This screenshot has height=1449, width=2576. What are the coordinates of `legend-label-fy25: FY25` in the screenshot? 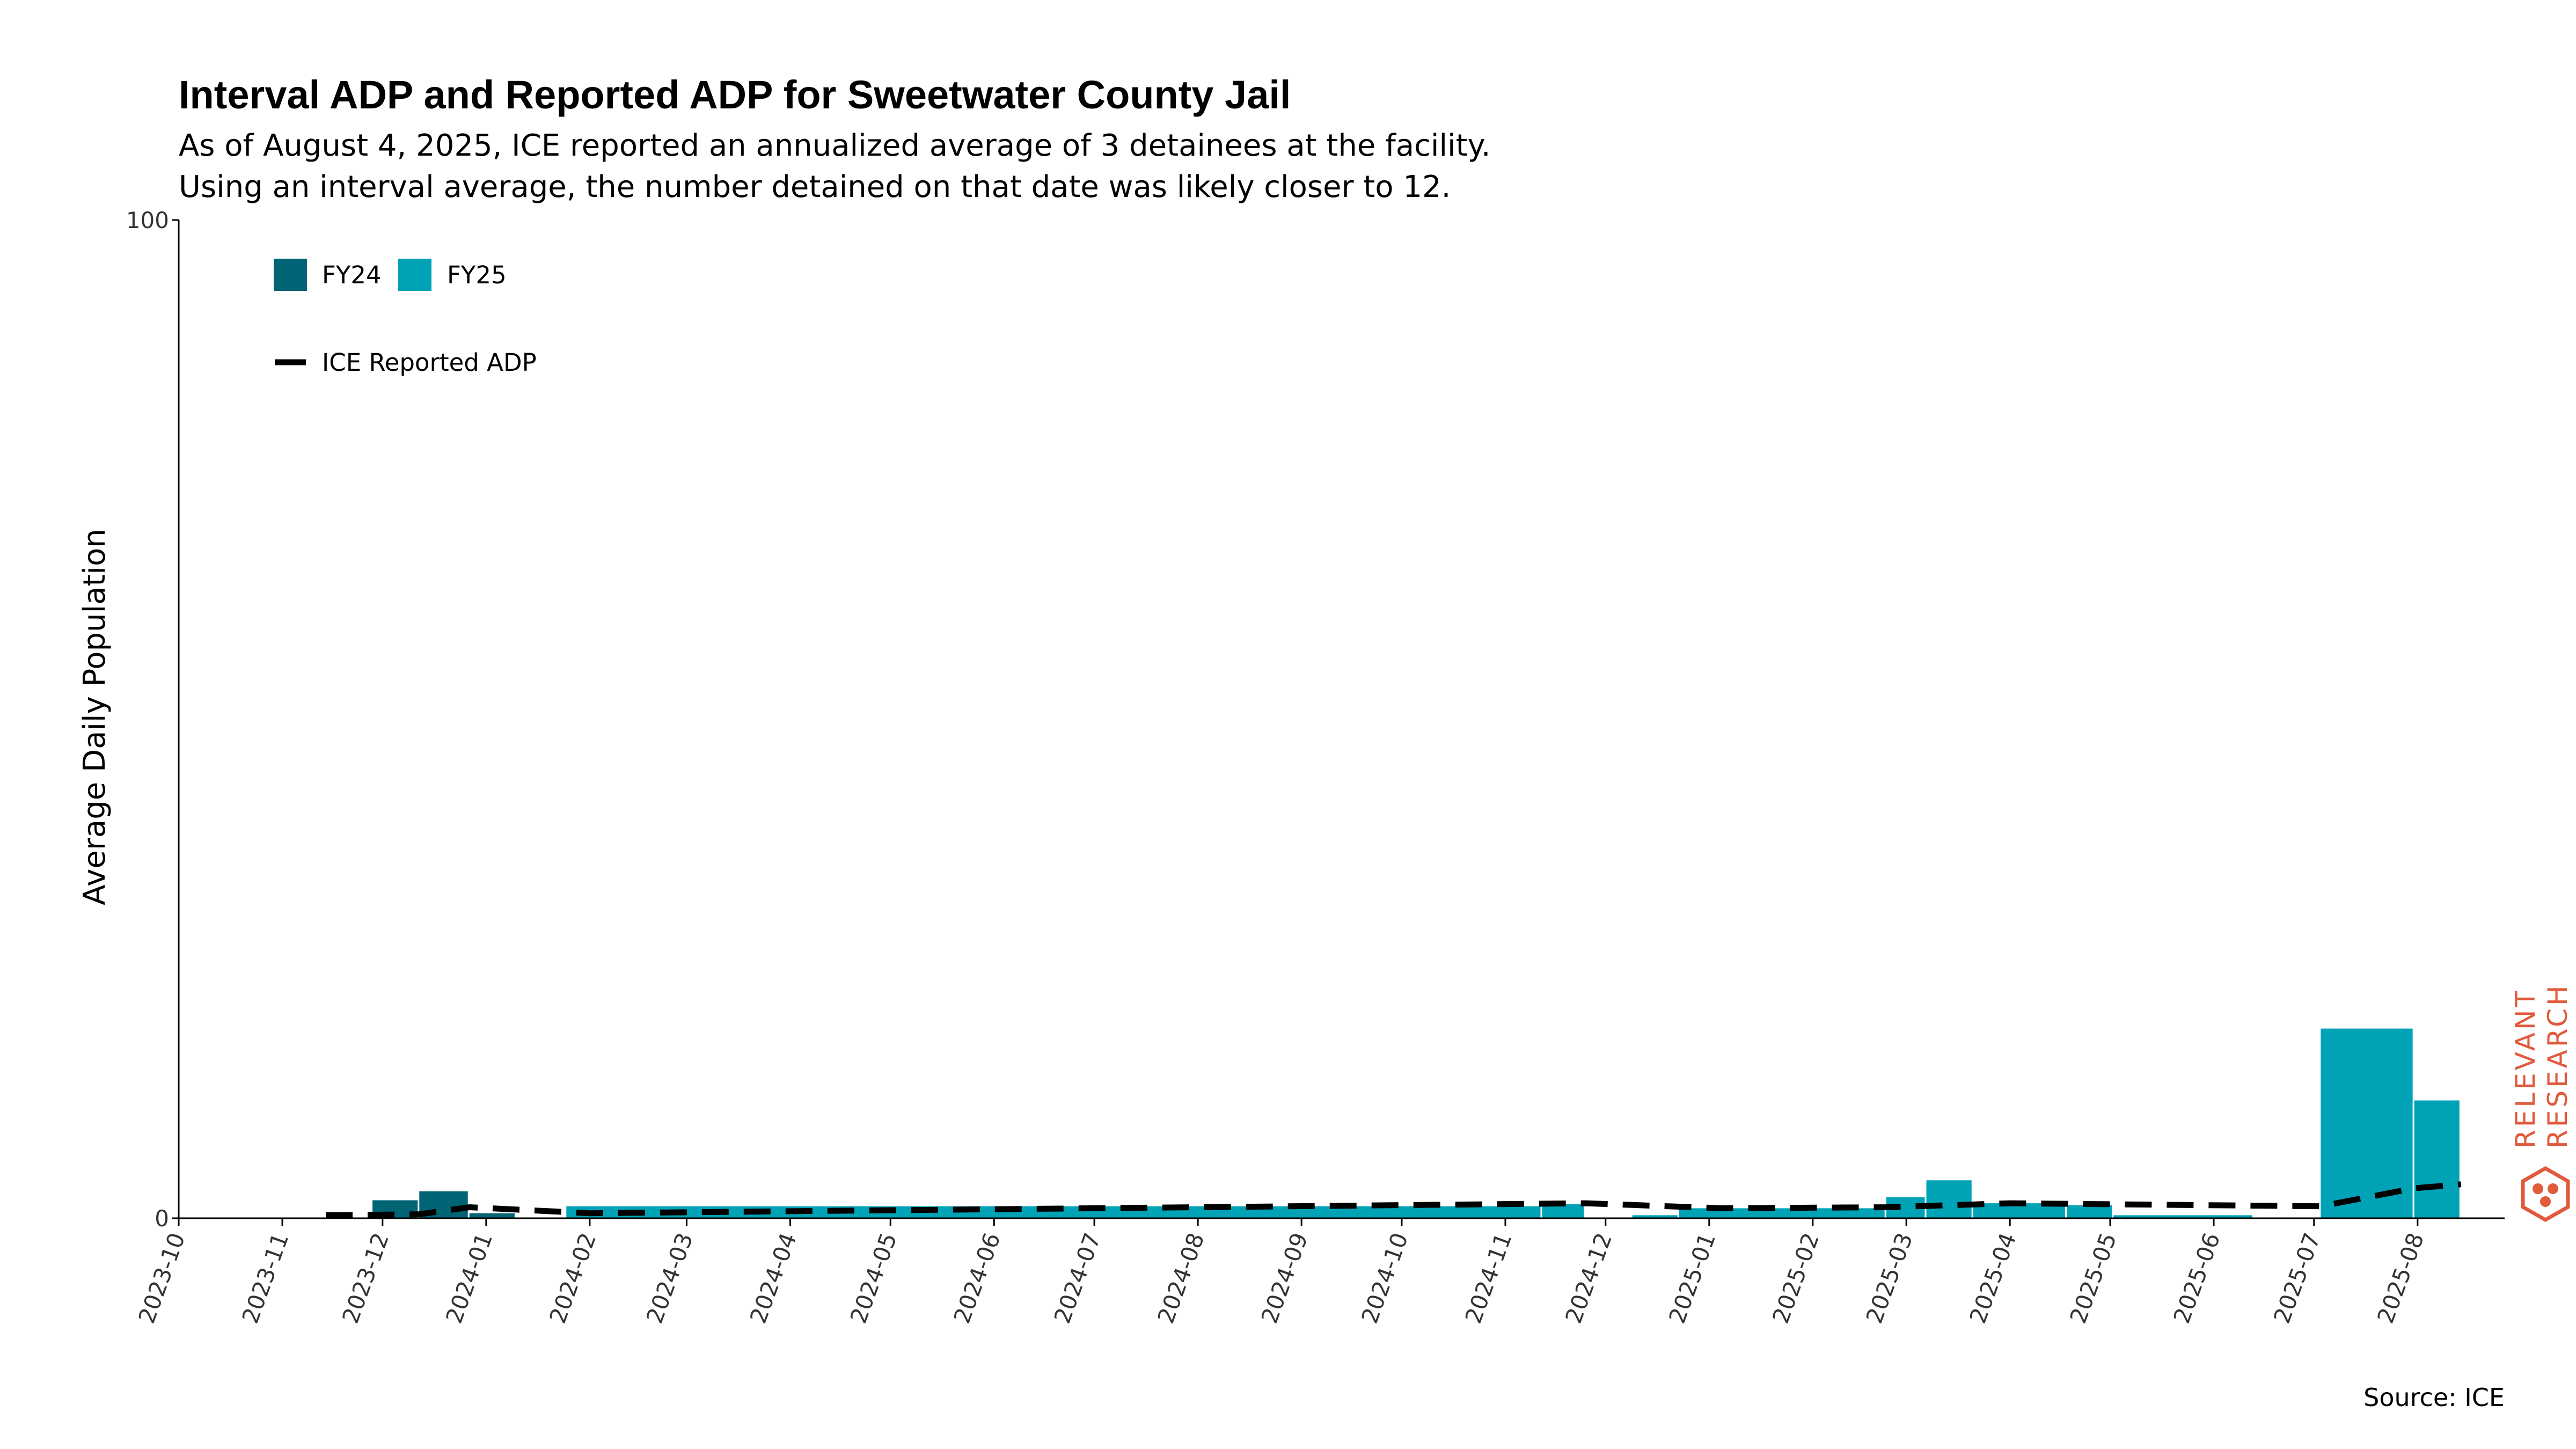 It's located at (477, 275).